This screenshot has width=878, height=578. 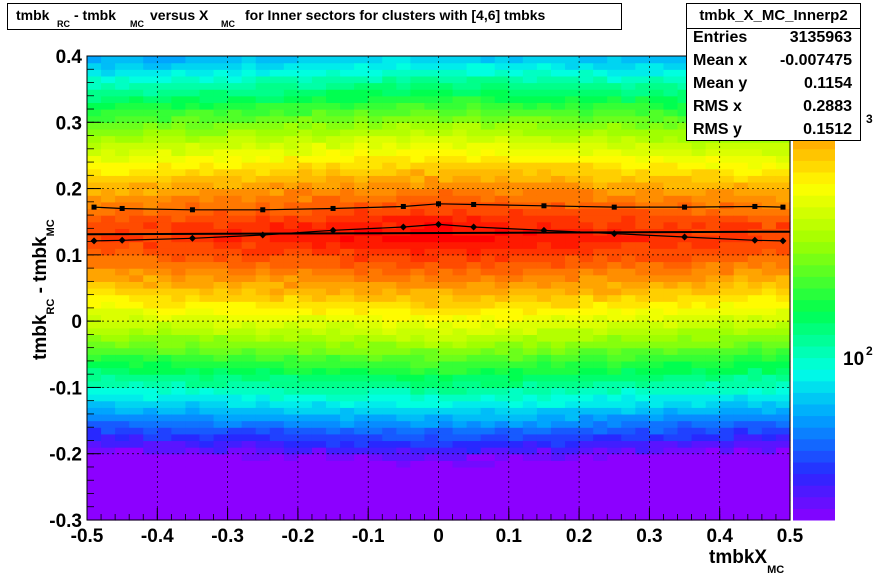 What do you see at coordinates (814, 491) in the screenshot?
I see `palette-swatch` at bounding box center [814, 491].